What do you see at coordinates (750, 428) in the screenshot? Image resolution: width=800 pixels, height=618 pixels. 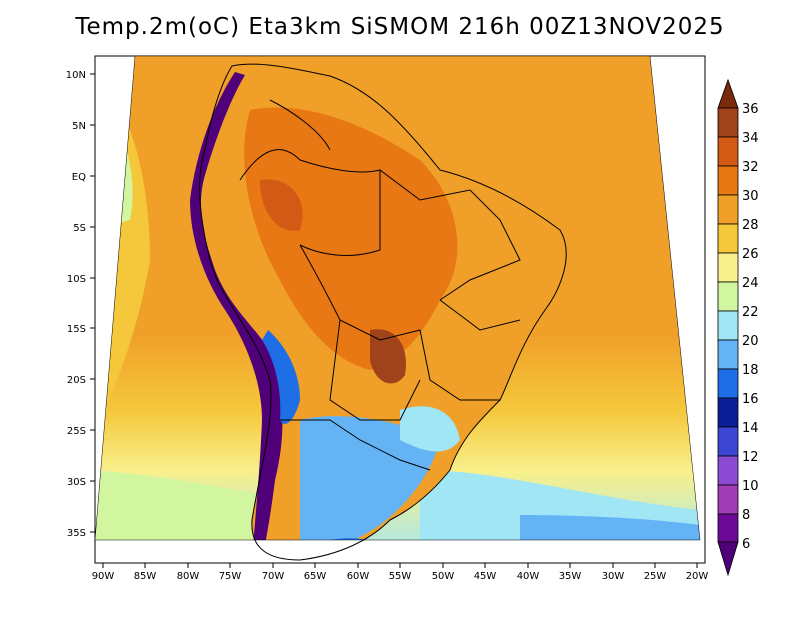 I see `colorbar-label: 14` at bounding box center [750, 428].